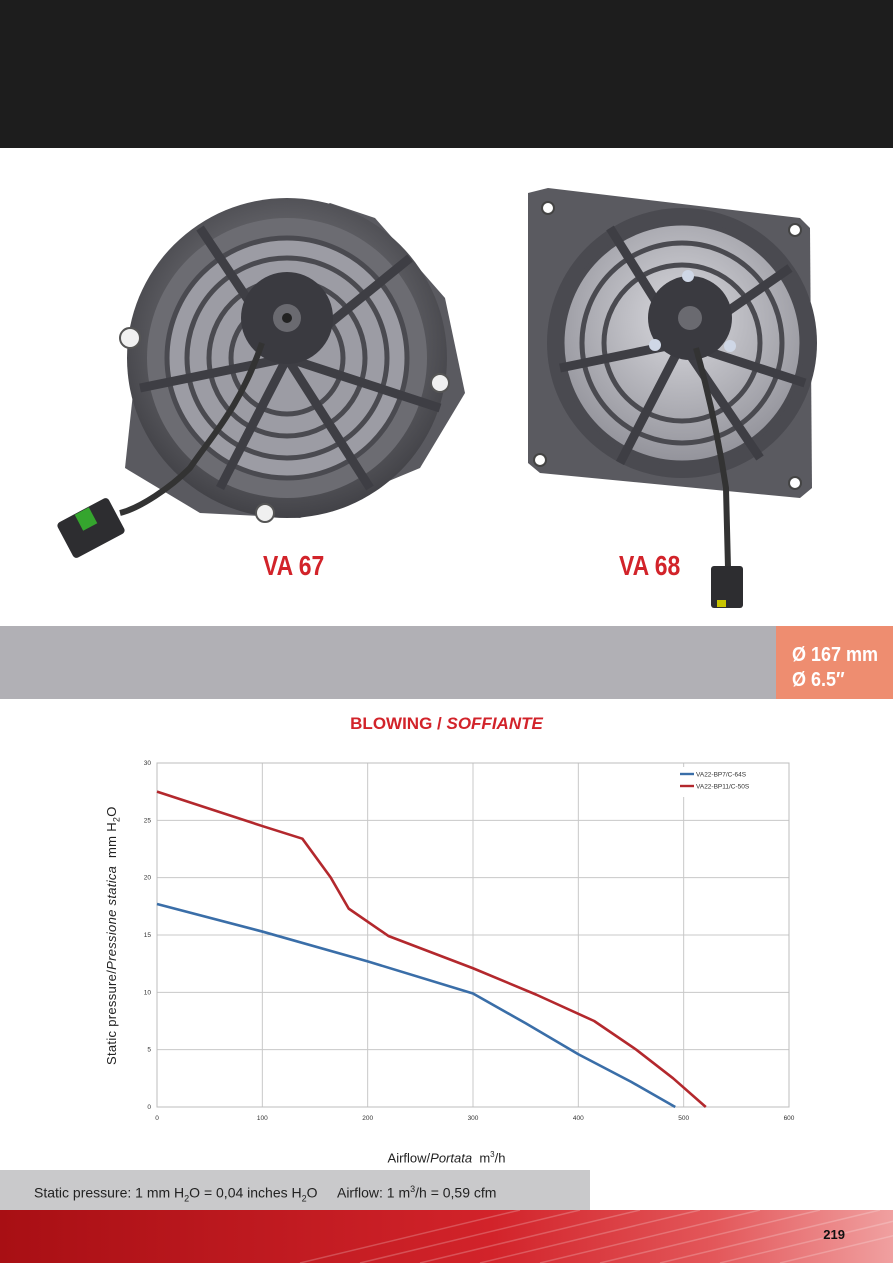 The width and height of the screenshot is (893, 1263). Describe the element at coordinates (494, 723) in the screenshot. I see `chart-title-italic: SOFFIANTE` at that location.